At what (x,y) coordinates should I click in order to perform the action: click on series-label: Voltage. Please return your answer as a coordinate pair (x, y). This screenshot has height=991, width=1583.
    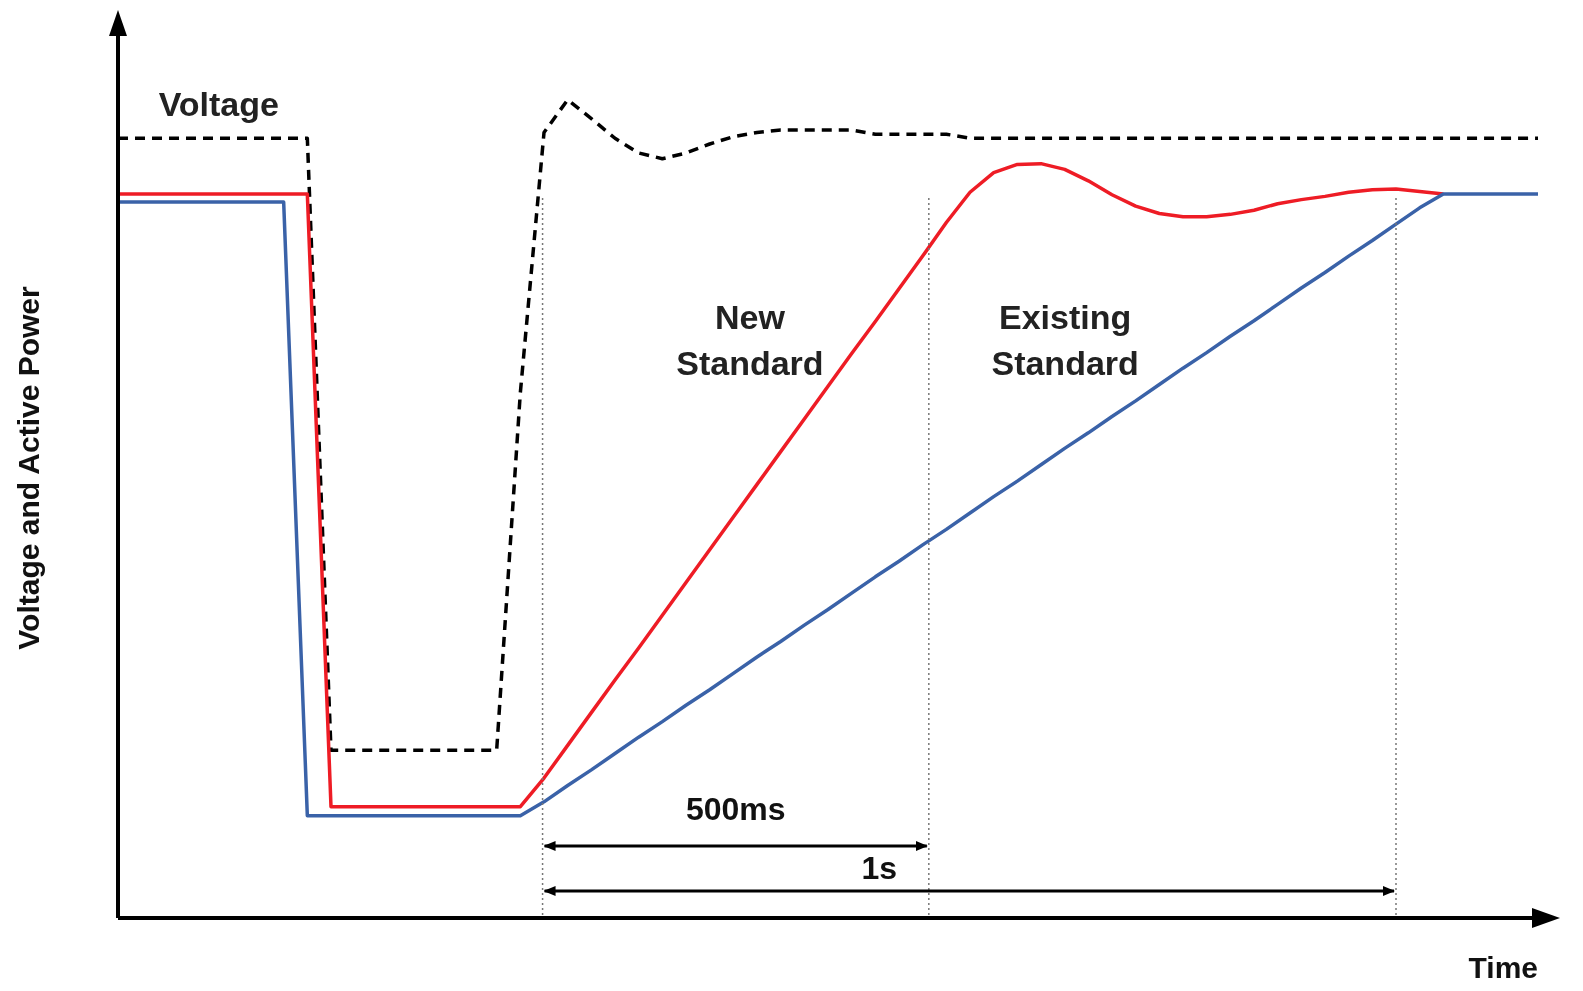
    Looking at the image, I should click on (218, 104).